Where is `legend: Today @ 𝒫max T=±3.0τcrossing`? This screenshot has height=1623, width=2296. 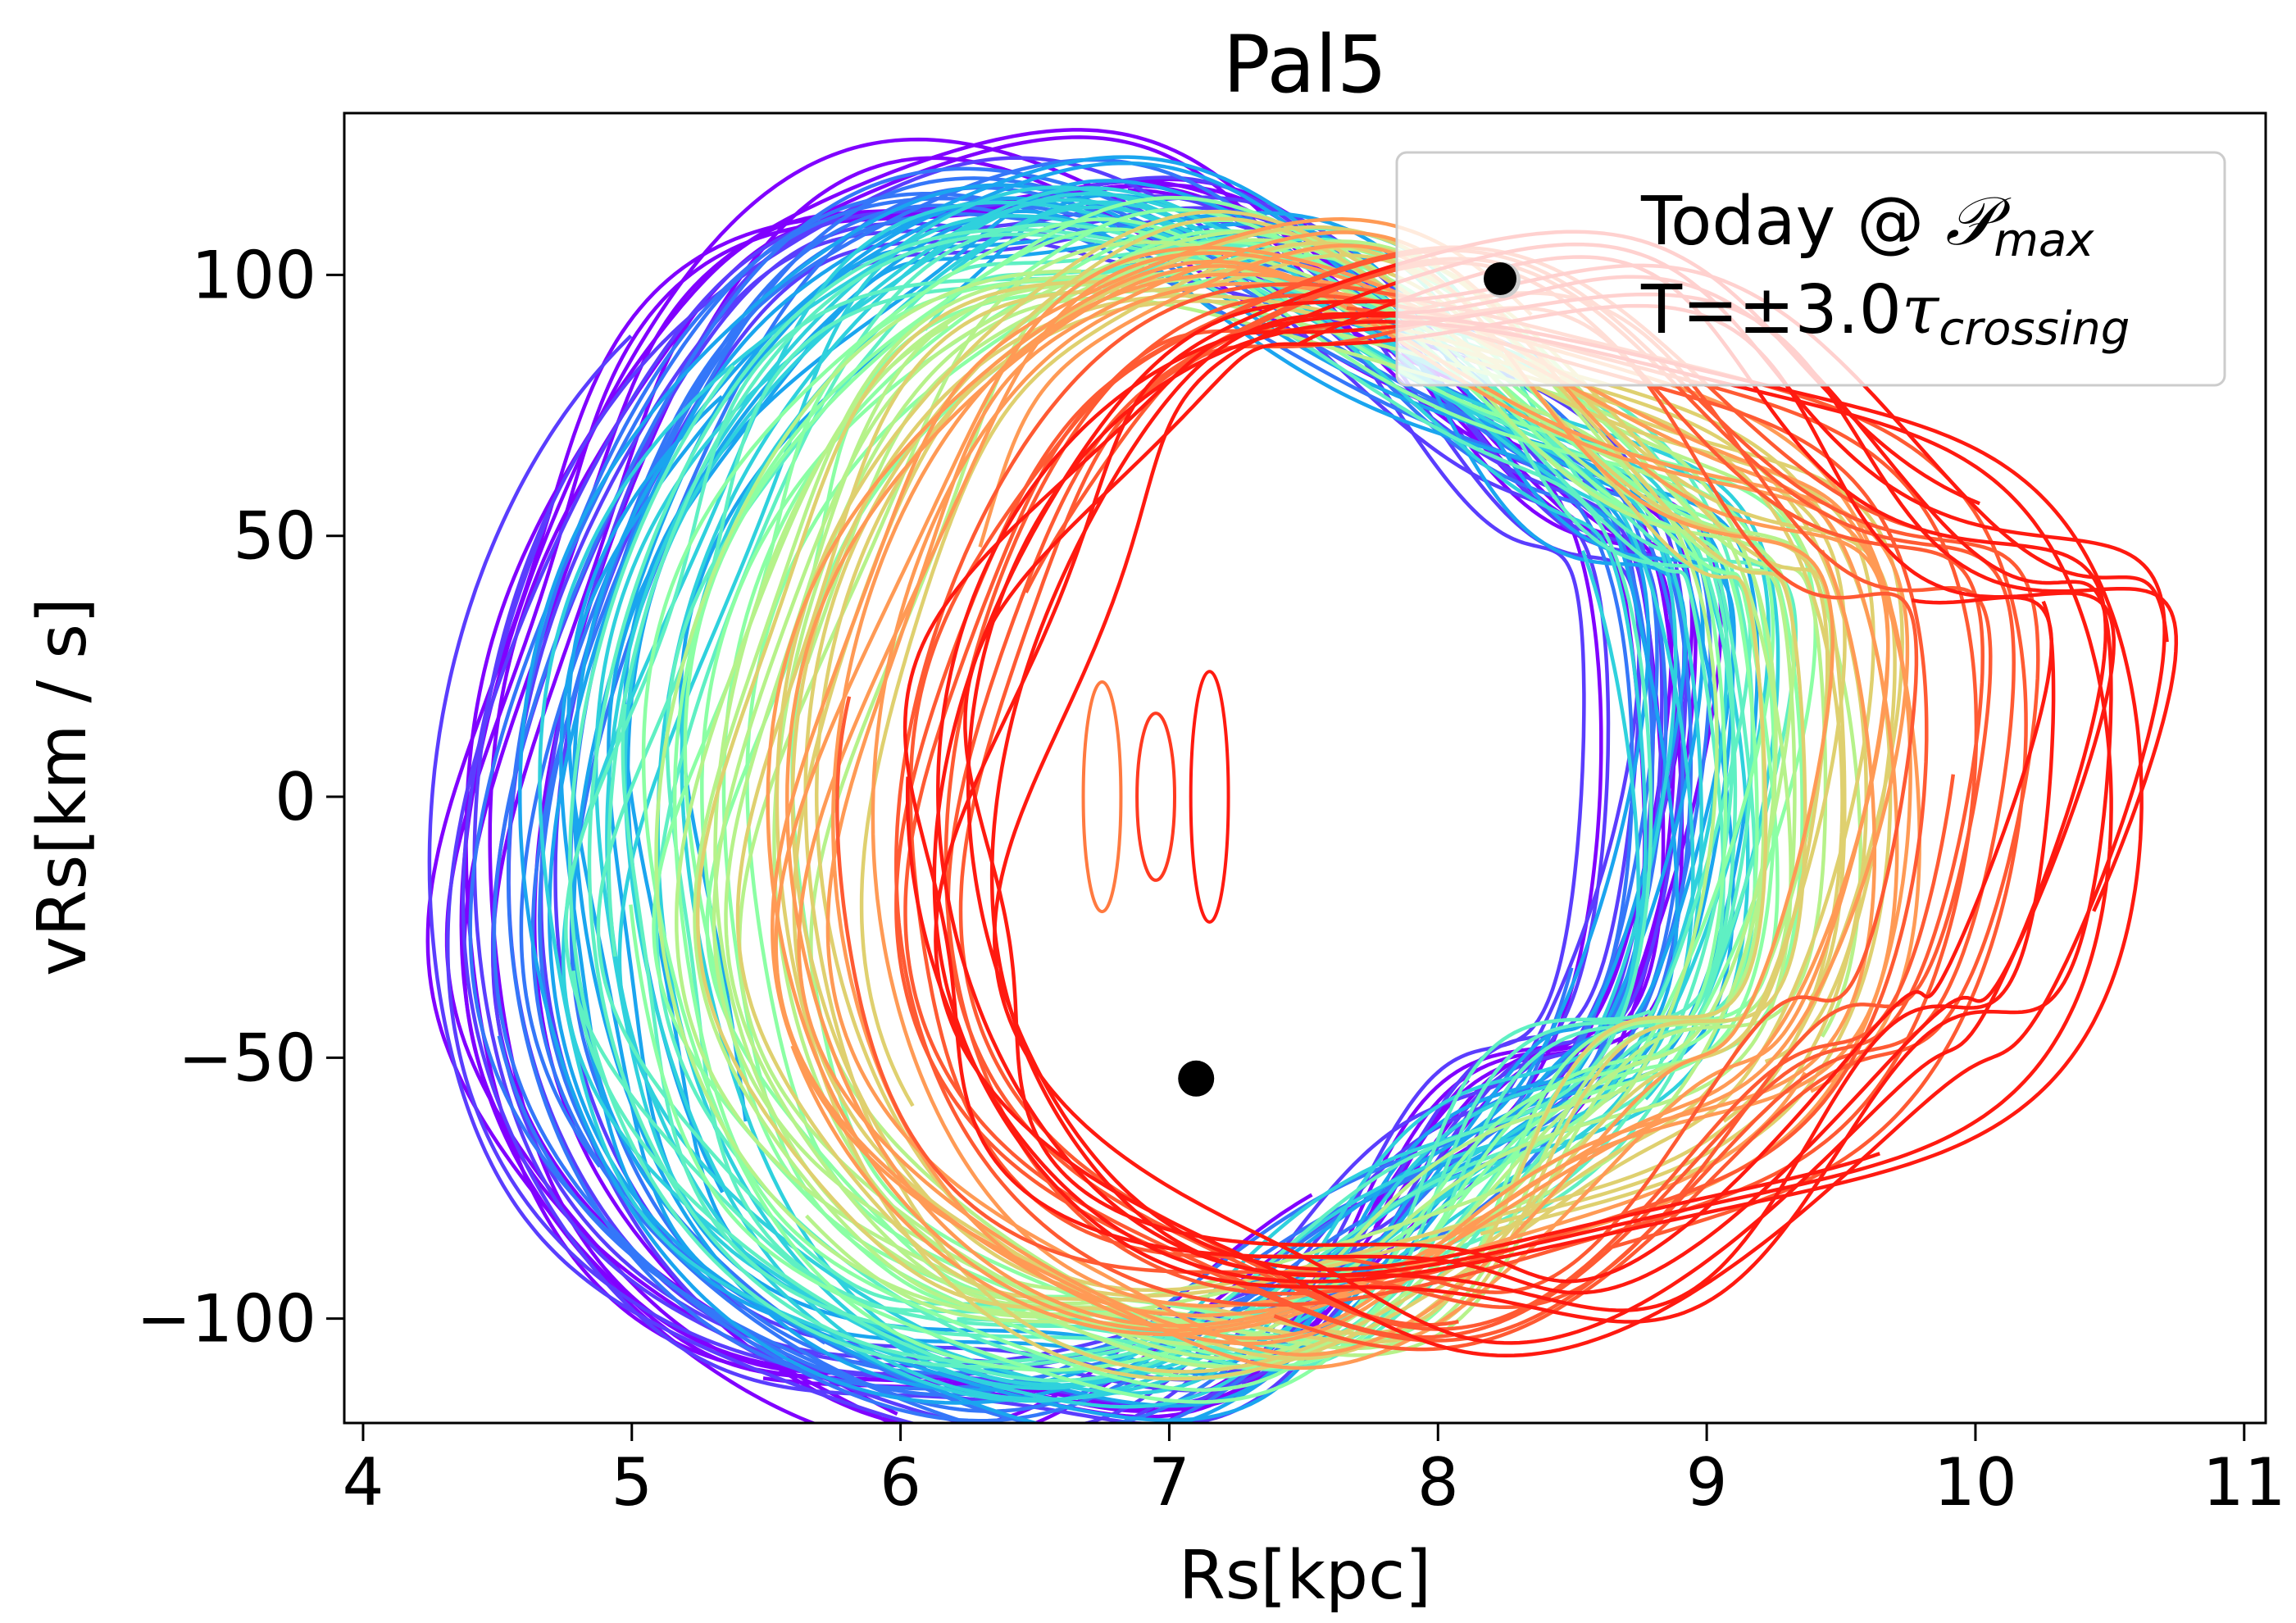
legend: Today @ 𝒫max T=±3.0τcrossing is located at coordinates (1810, 269).